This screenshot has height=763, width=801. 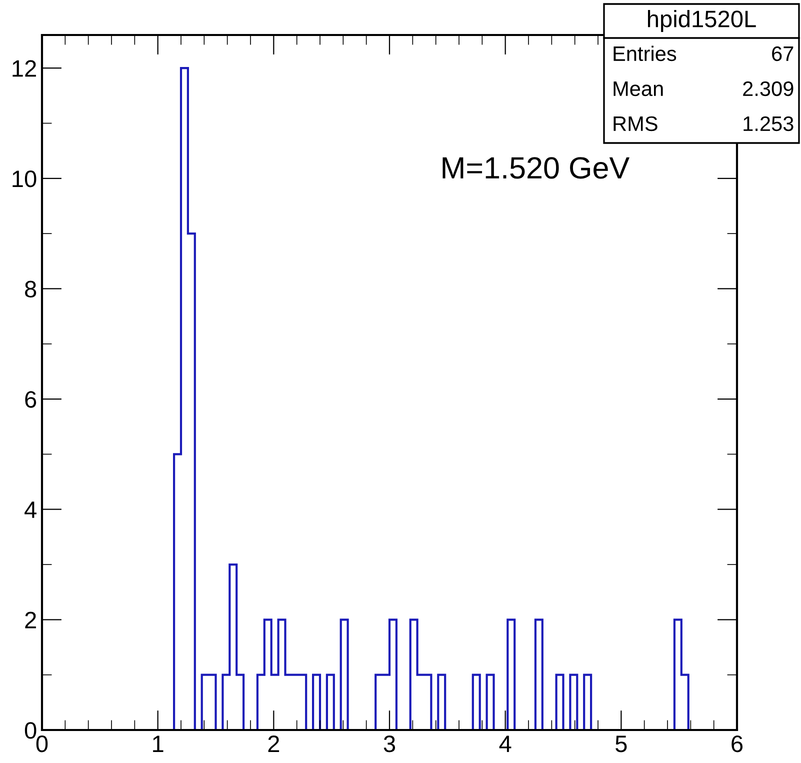 What do you see at coordinates (30, 399) in the screenshot?
I see `y-tick-label: 6` at bounding box center [30, 399].